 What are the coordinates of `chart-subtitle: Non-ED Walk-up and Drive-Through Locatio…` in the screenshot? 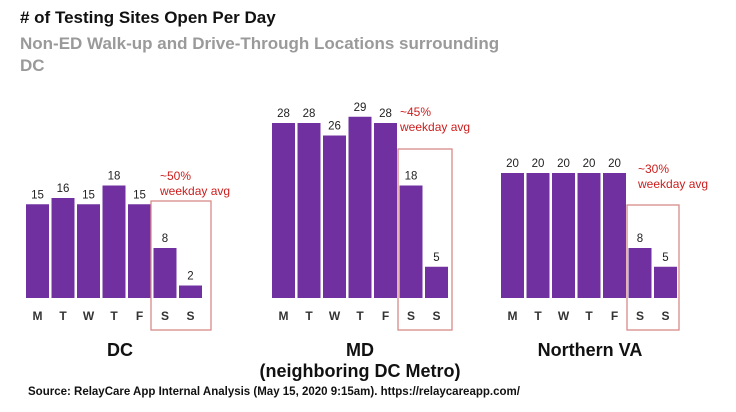 It's located at (260, 54).